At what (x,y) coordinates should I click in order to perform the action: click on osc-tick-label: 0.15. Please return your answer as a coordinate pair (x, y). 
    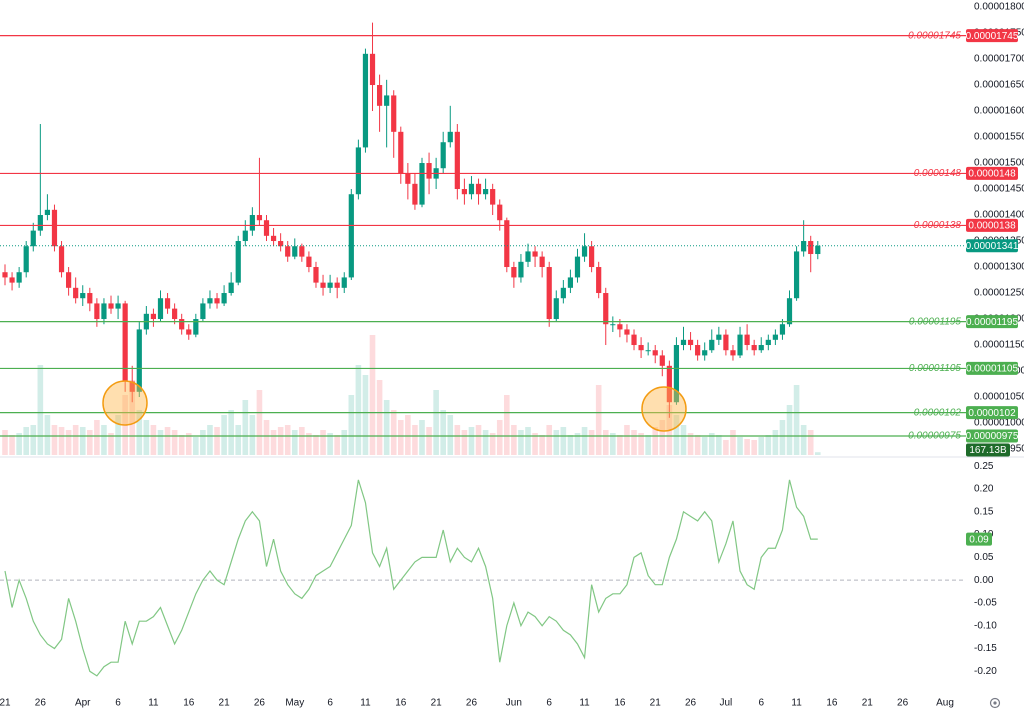
    Looking at the image, I should click on (984, 511).